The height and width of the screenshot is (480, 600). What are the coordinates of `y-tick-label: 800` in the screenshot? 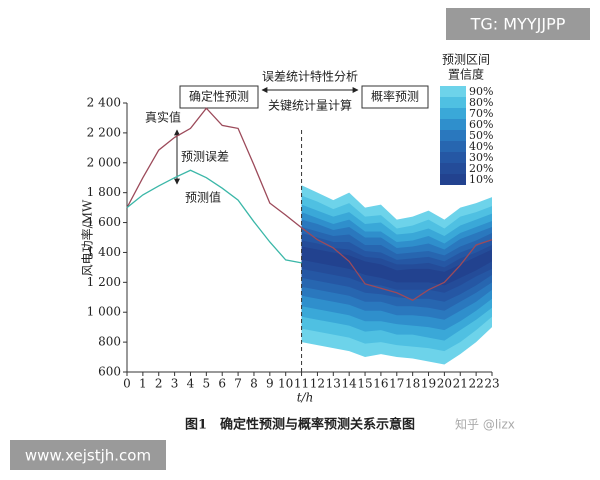 It's located at (109, 342).